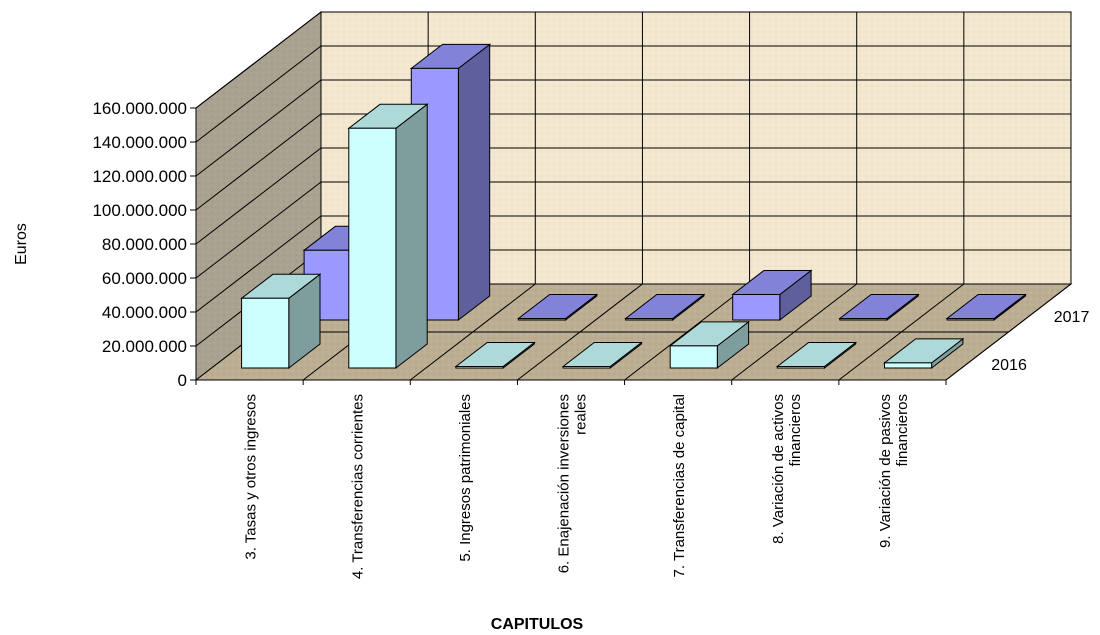 This screenshot has width=1100, height=635. I want to click on x-axis-title: CAPITULOS, so click(537, 624).